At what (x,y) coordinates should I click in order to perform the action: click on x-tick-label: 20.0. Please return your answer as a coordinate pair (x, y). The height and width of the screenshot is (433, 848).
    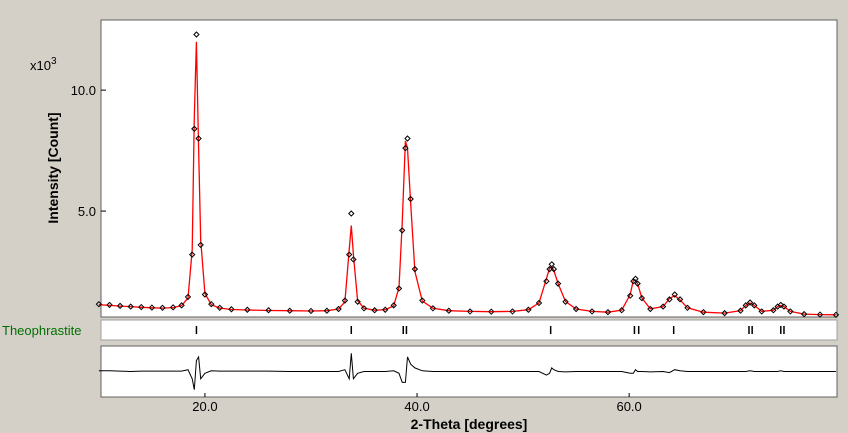
    Looking at the image, I should click on (204, 406).